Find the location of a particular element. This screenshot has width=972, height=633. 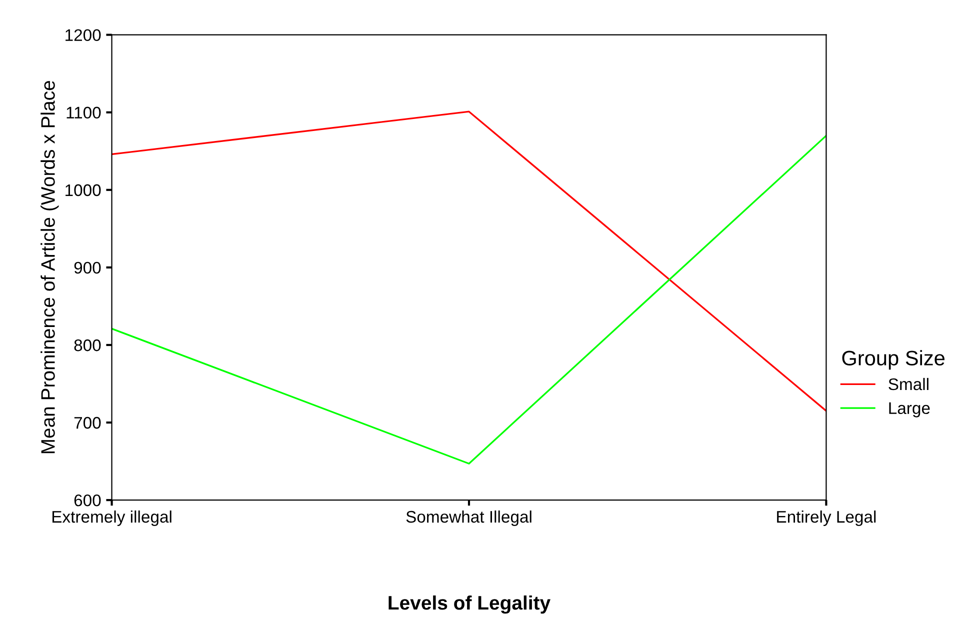

y-tick-label: 1100 is located at coordinates (83, 112).